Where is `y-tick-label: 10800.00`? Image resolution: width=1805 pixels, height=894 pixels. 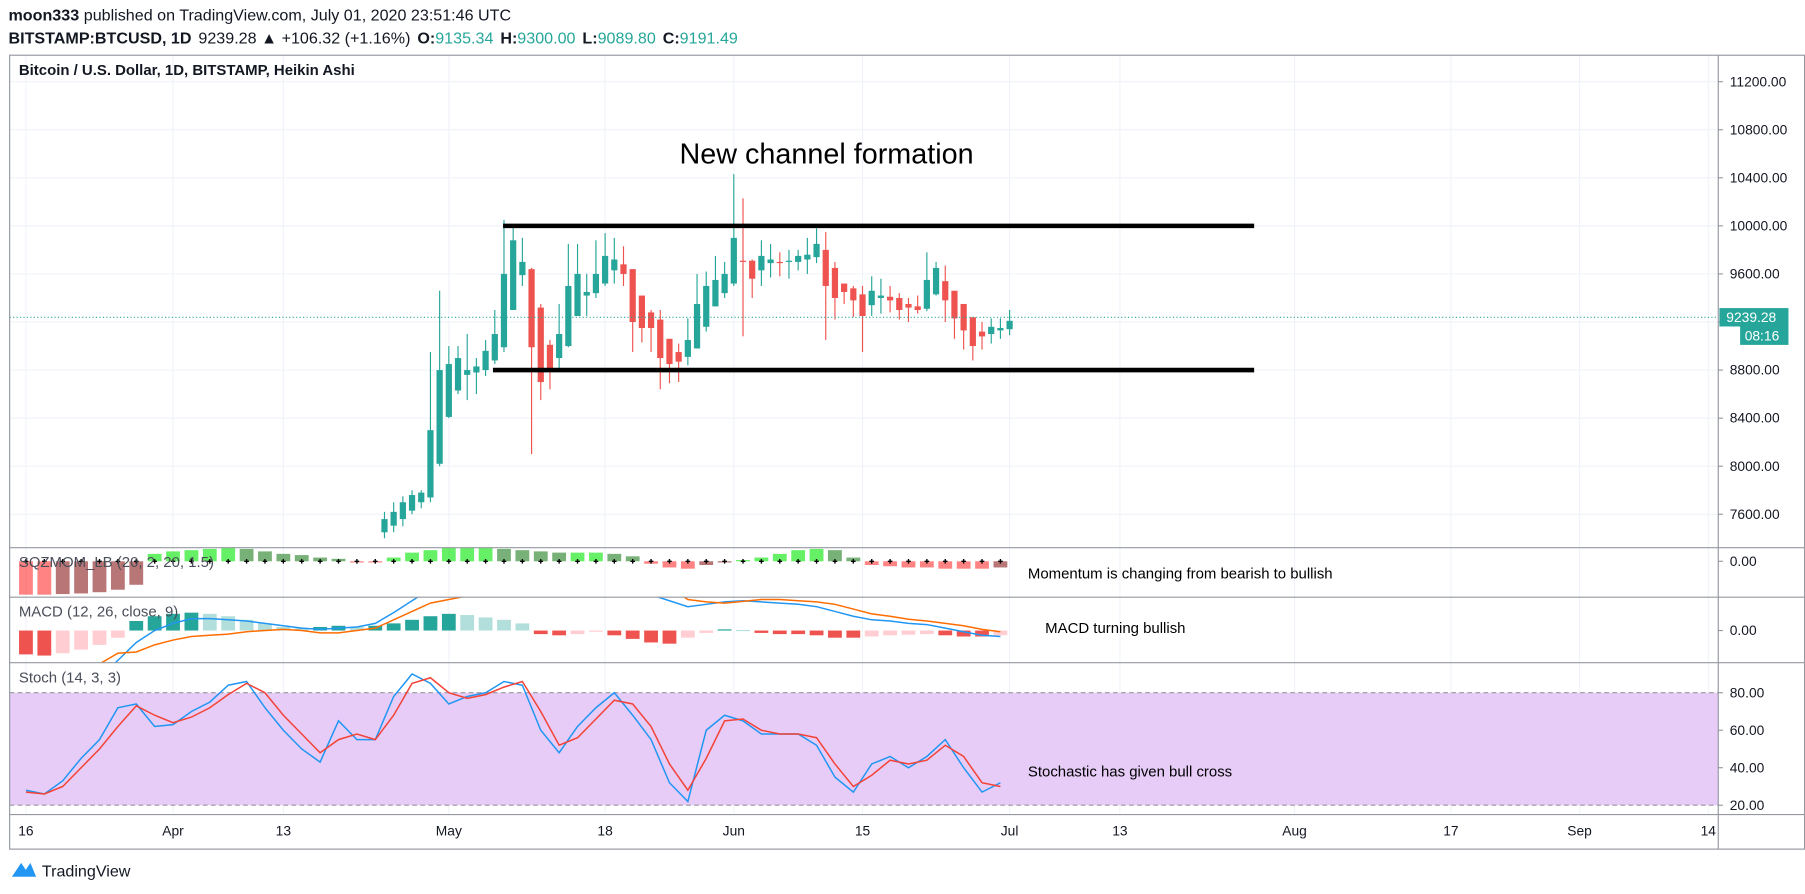 y-tick-label: 10800.00 is located at coordinates (1759, 129).